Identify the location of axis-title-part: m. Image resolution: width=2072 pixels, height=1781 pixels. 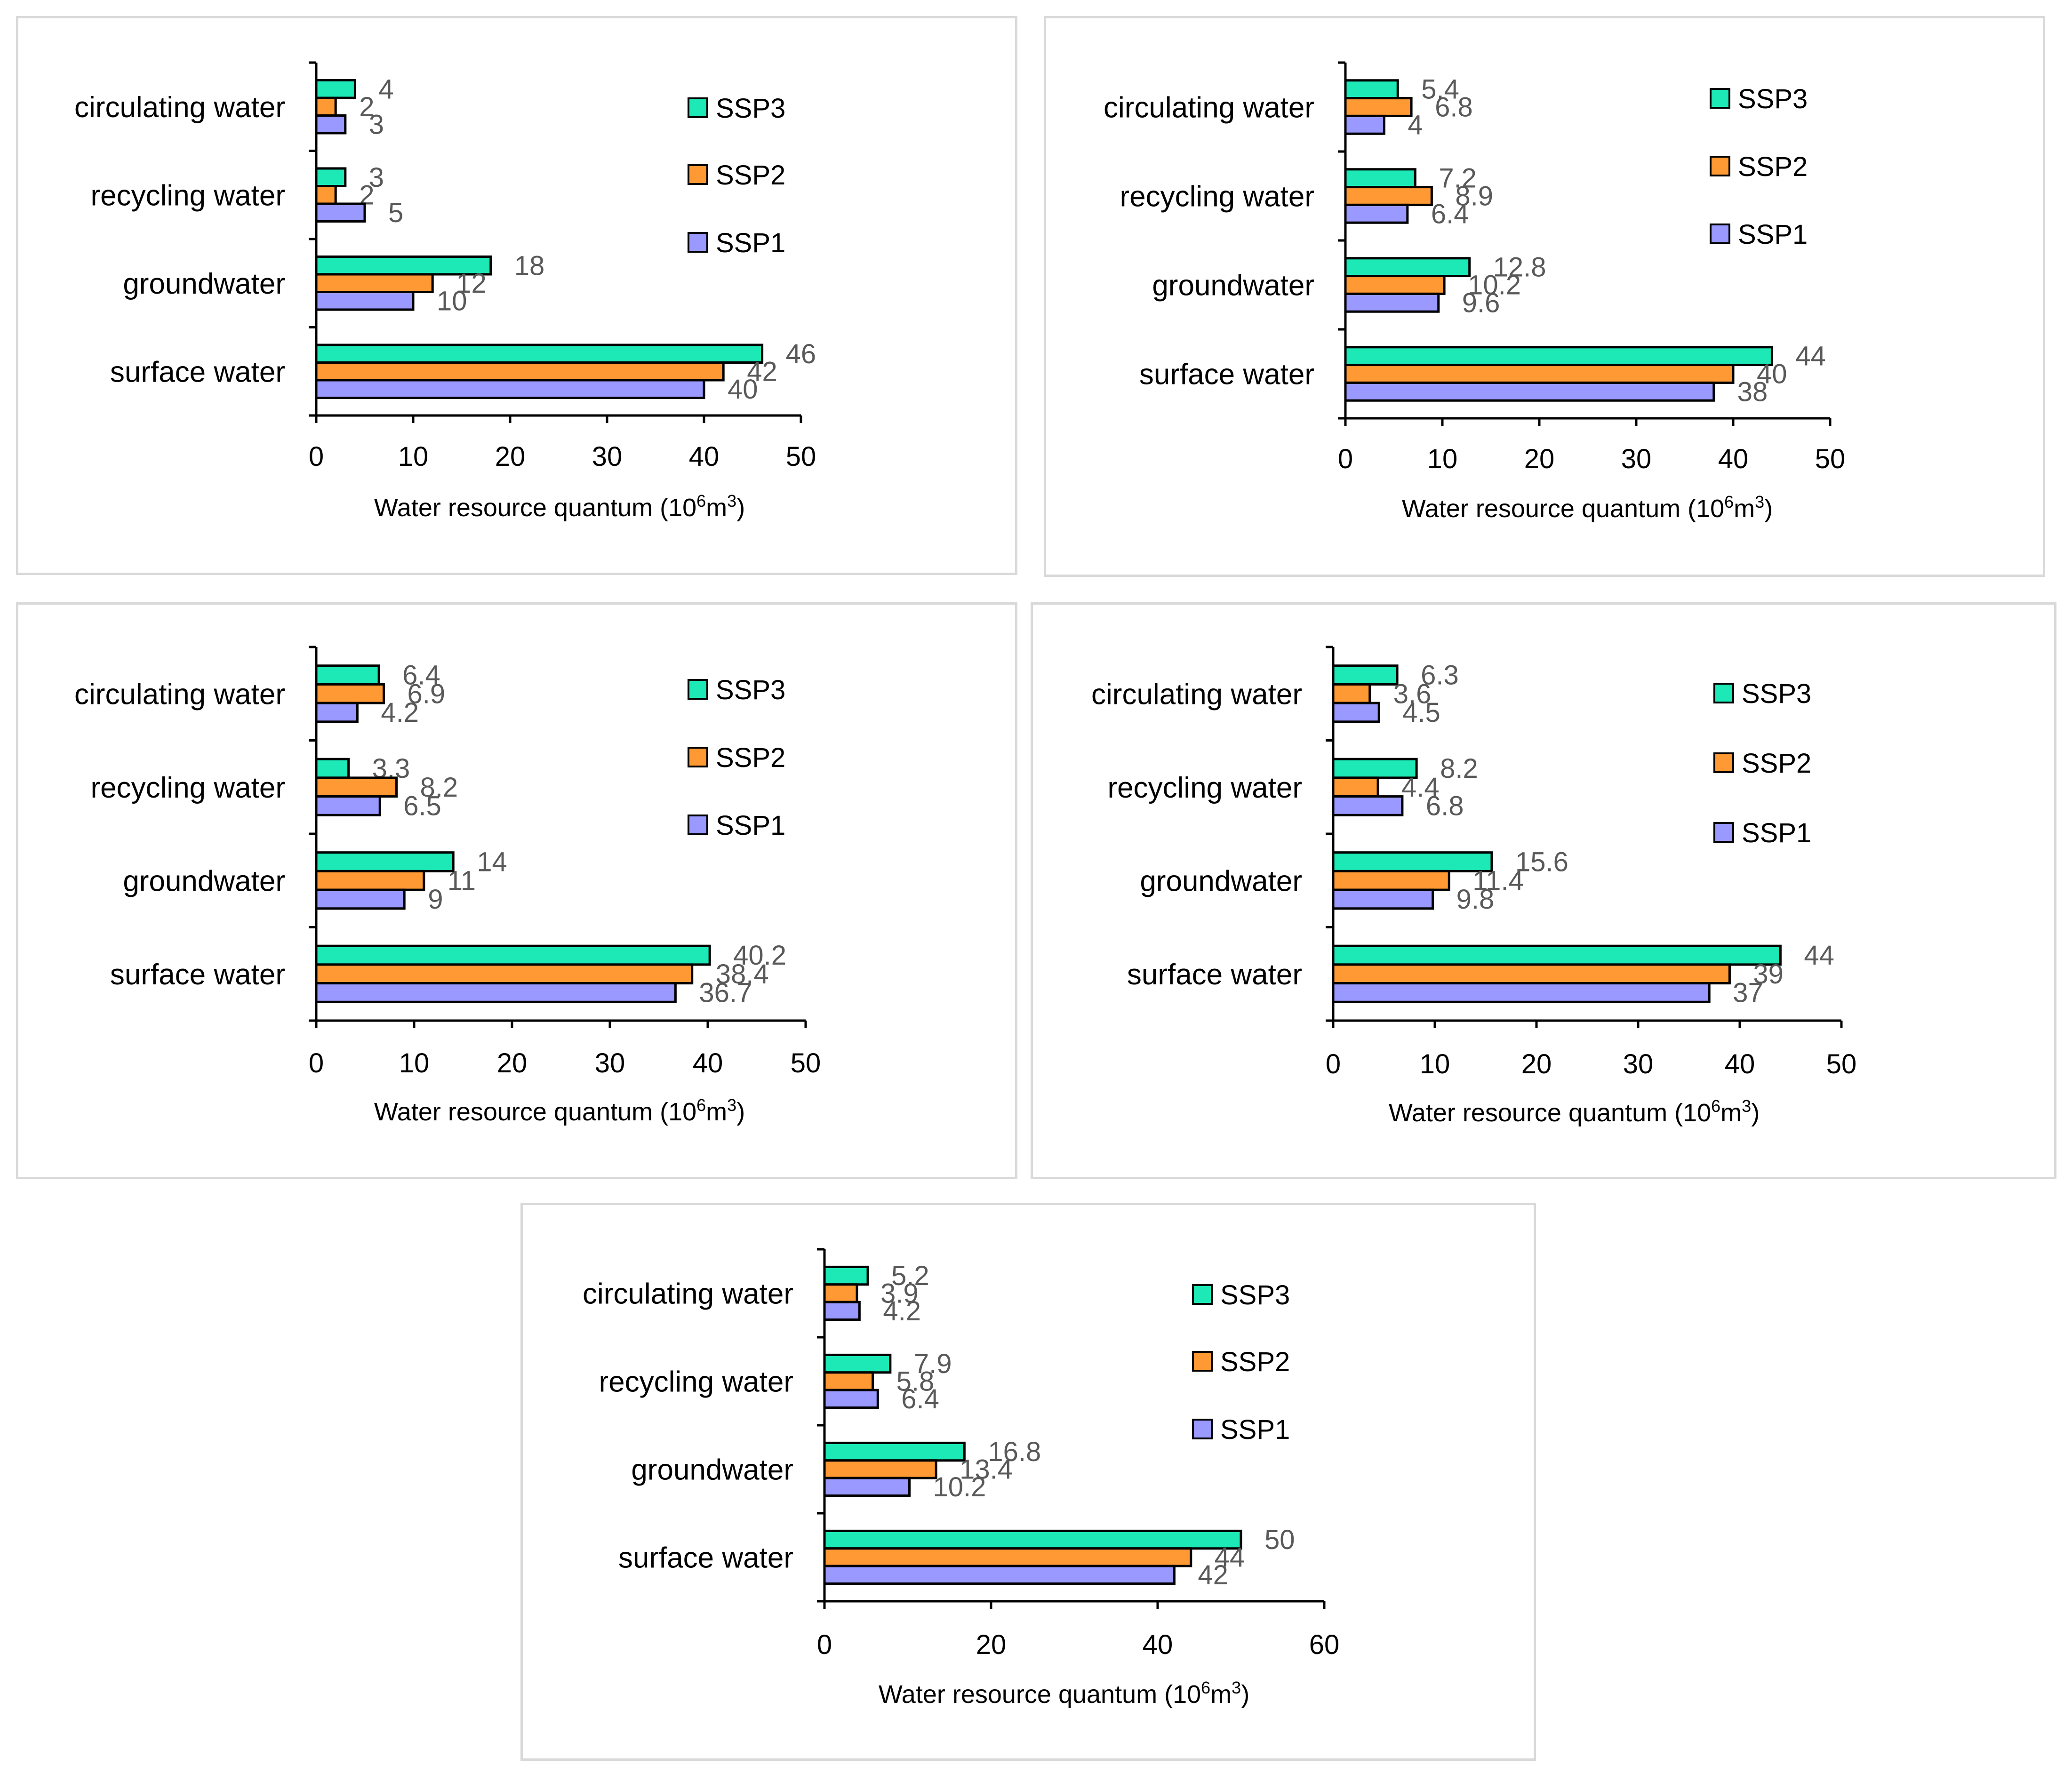
(716, 1112).